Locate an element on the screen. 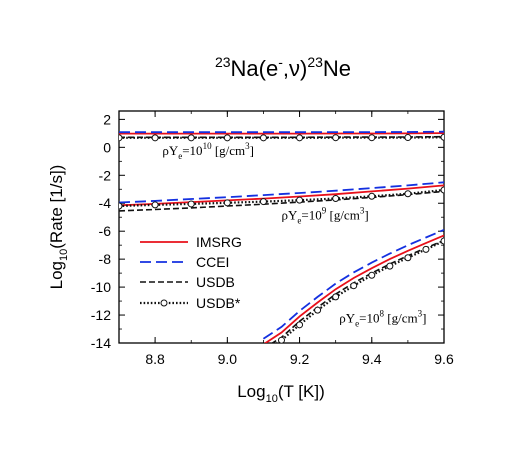  y-axis-label-sub: 10 is located at coordinates (64, 255).